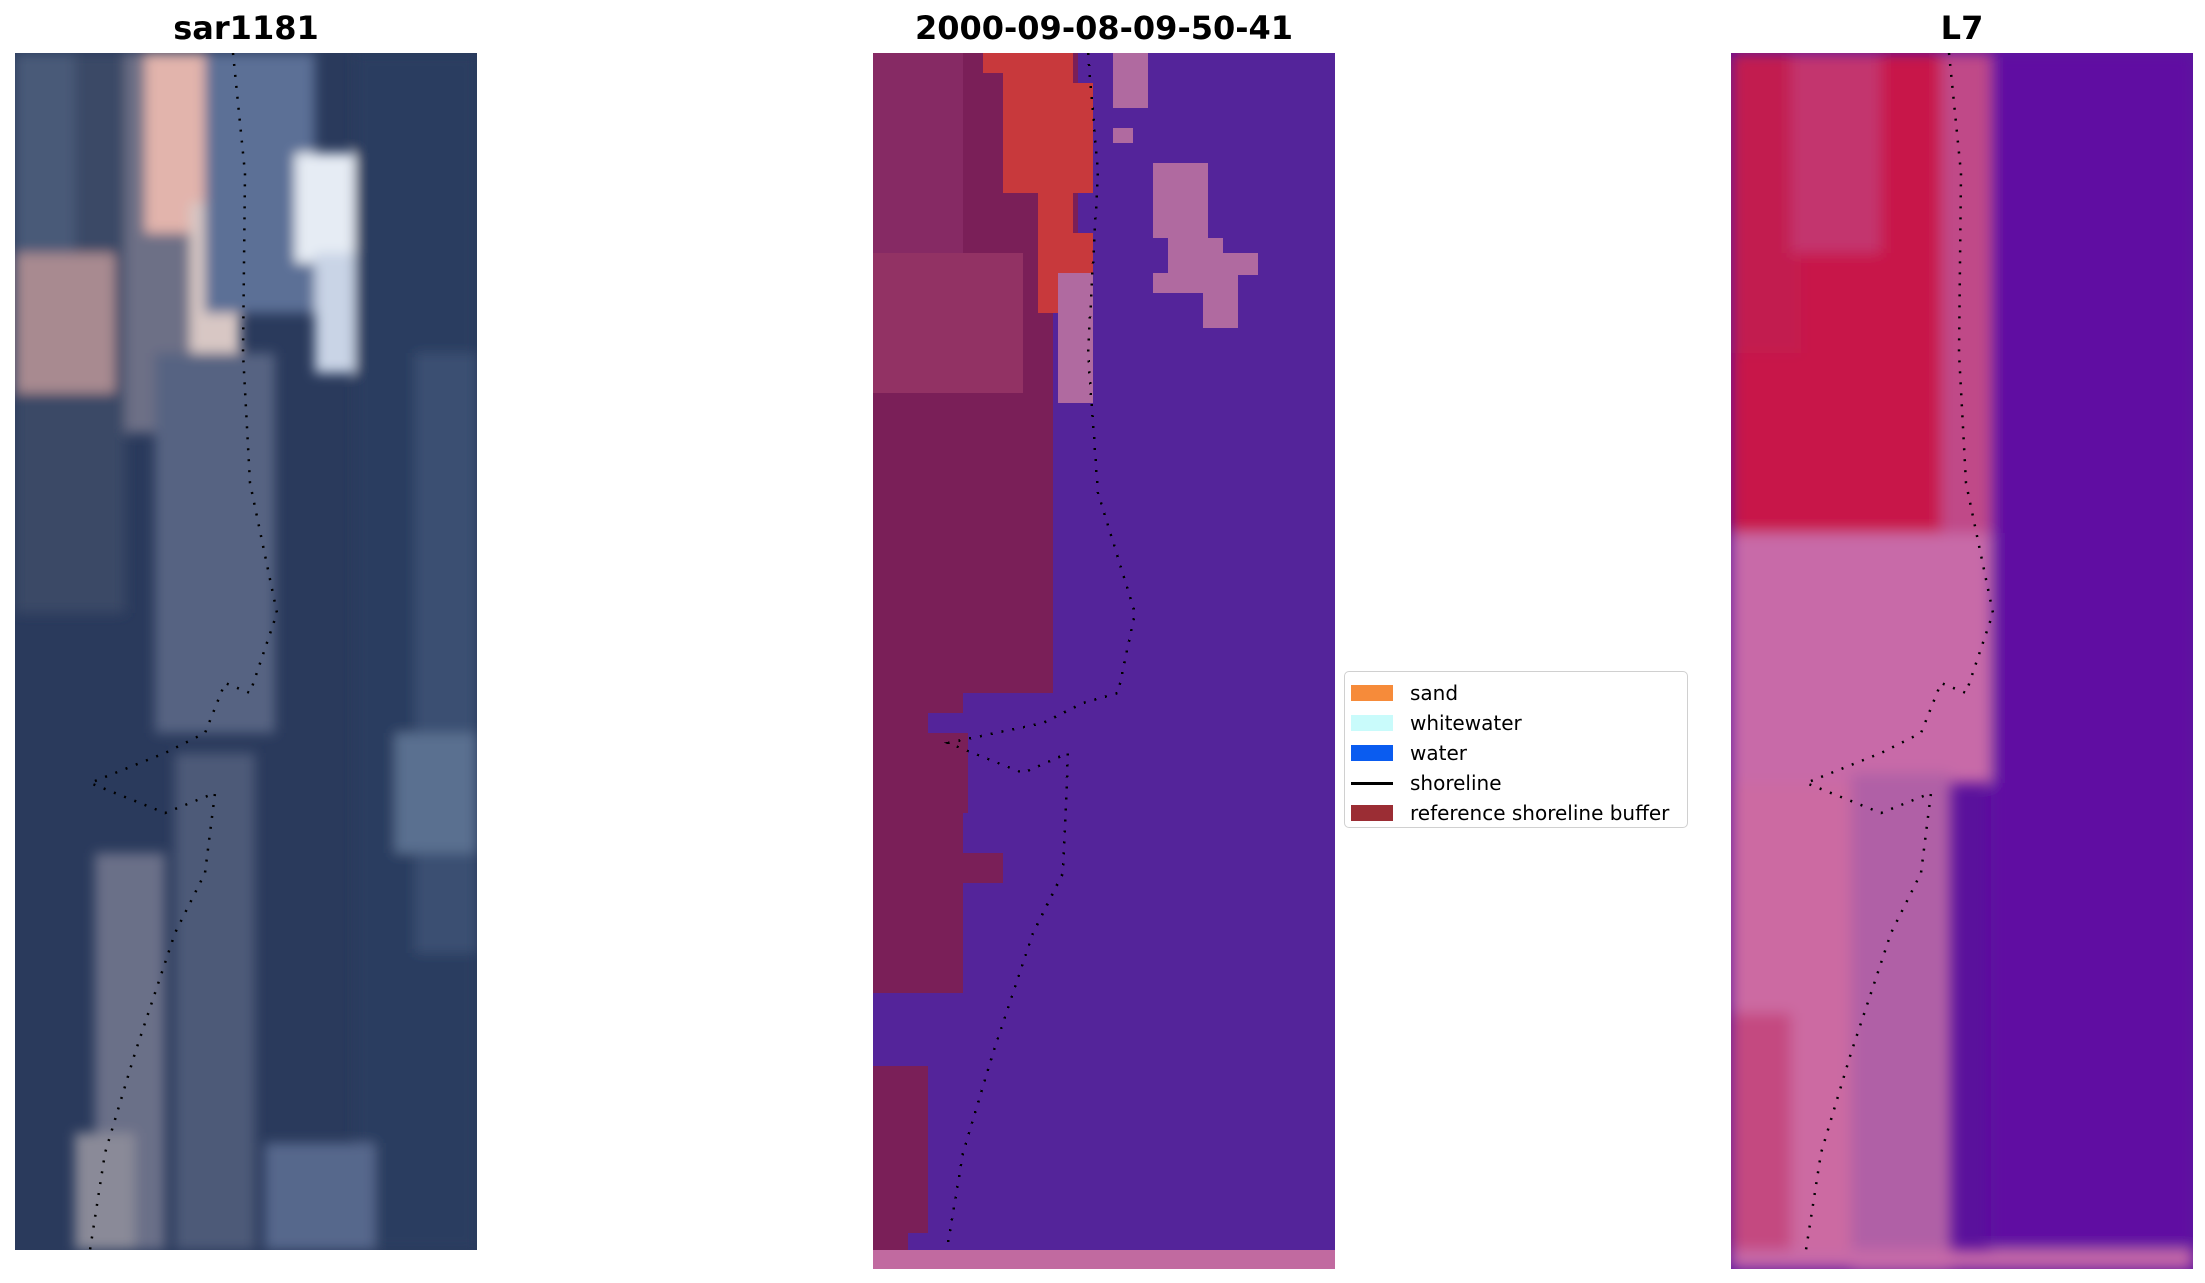 Image resolution: width=2205 pixels, height=1283 pixels. I want to click on panel-title-date: 2000-09-08-09-50-41, so click(1104, 28).